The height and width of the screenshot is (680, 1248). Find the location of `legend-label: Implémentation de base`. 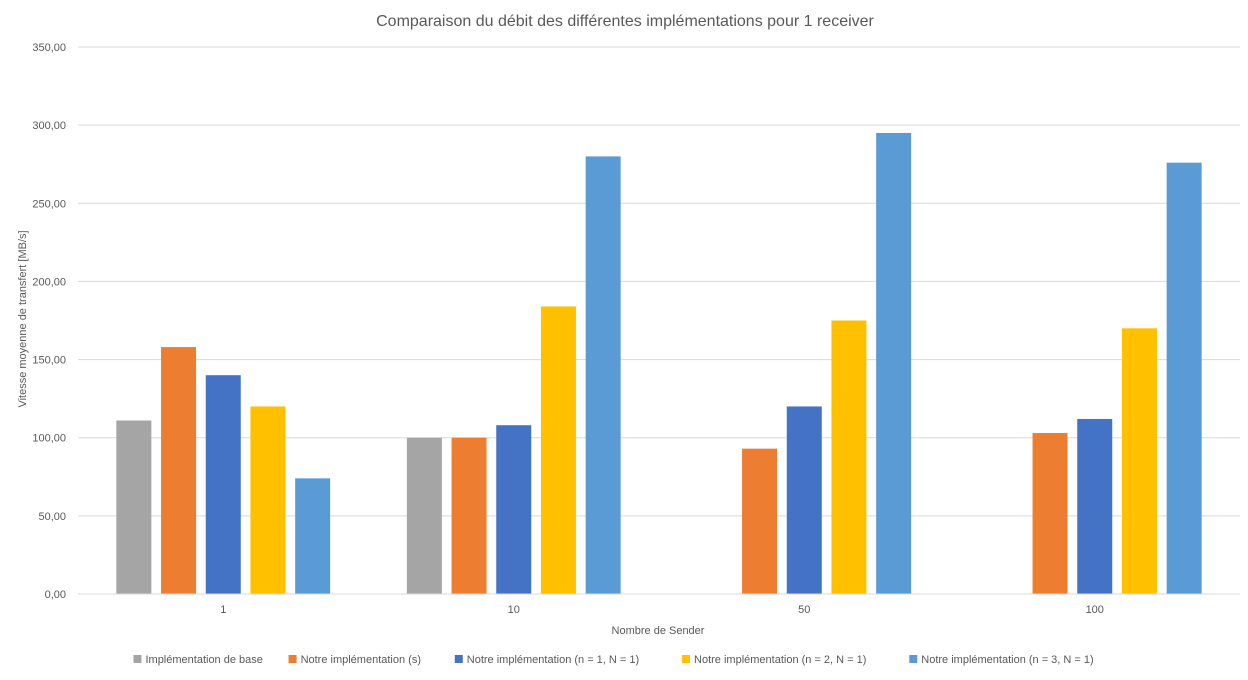

legend-label: Implémentation de base is located at coordinates (203, 660).